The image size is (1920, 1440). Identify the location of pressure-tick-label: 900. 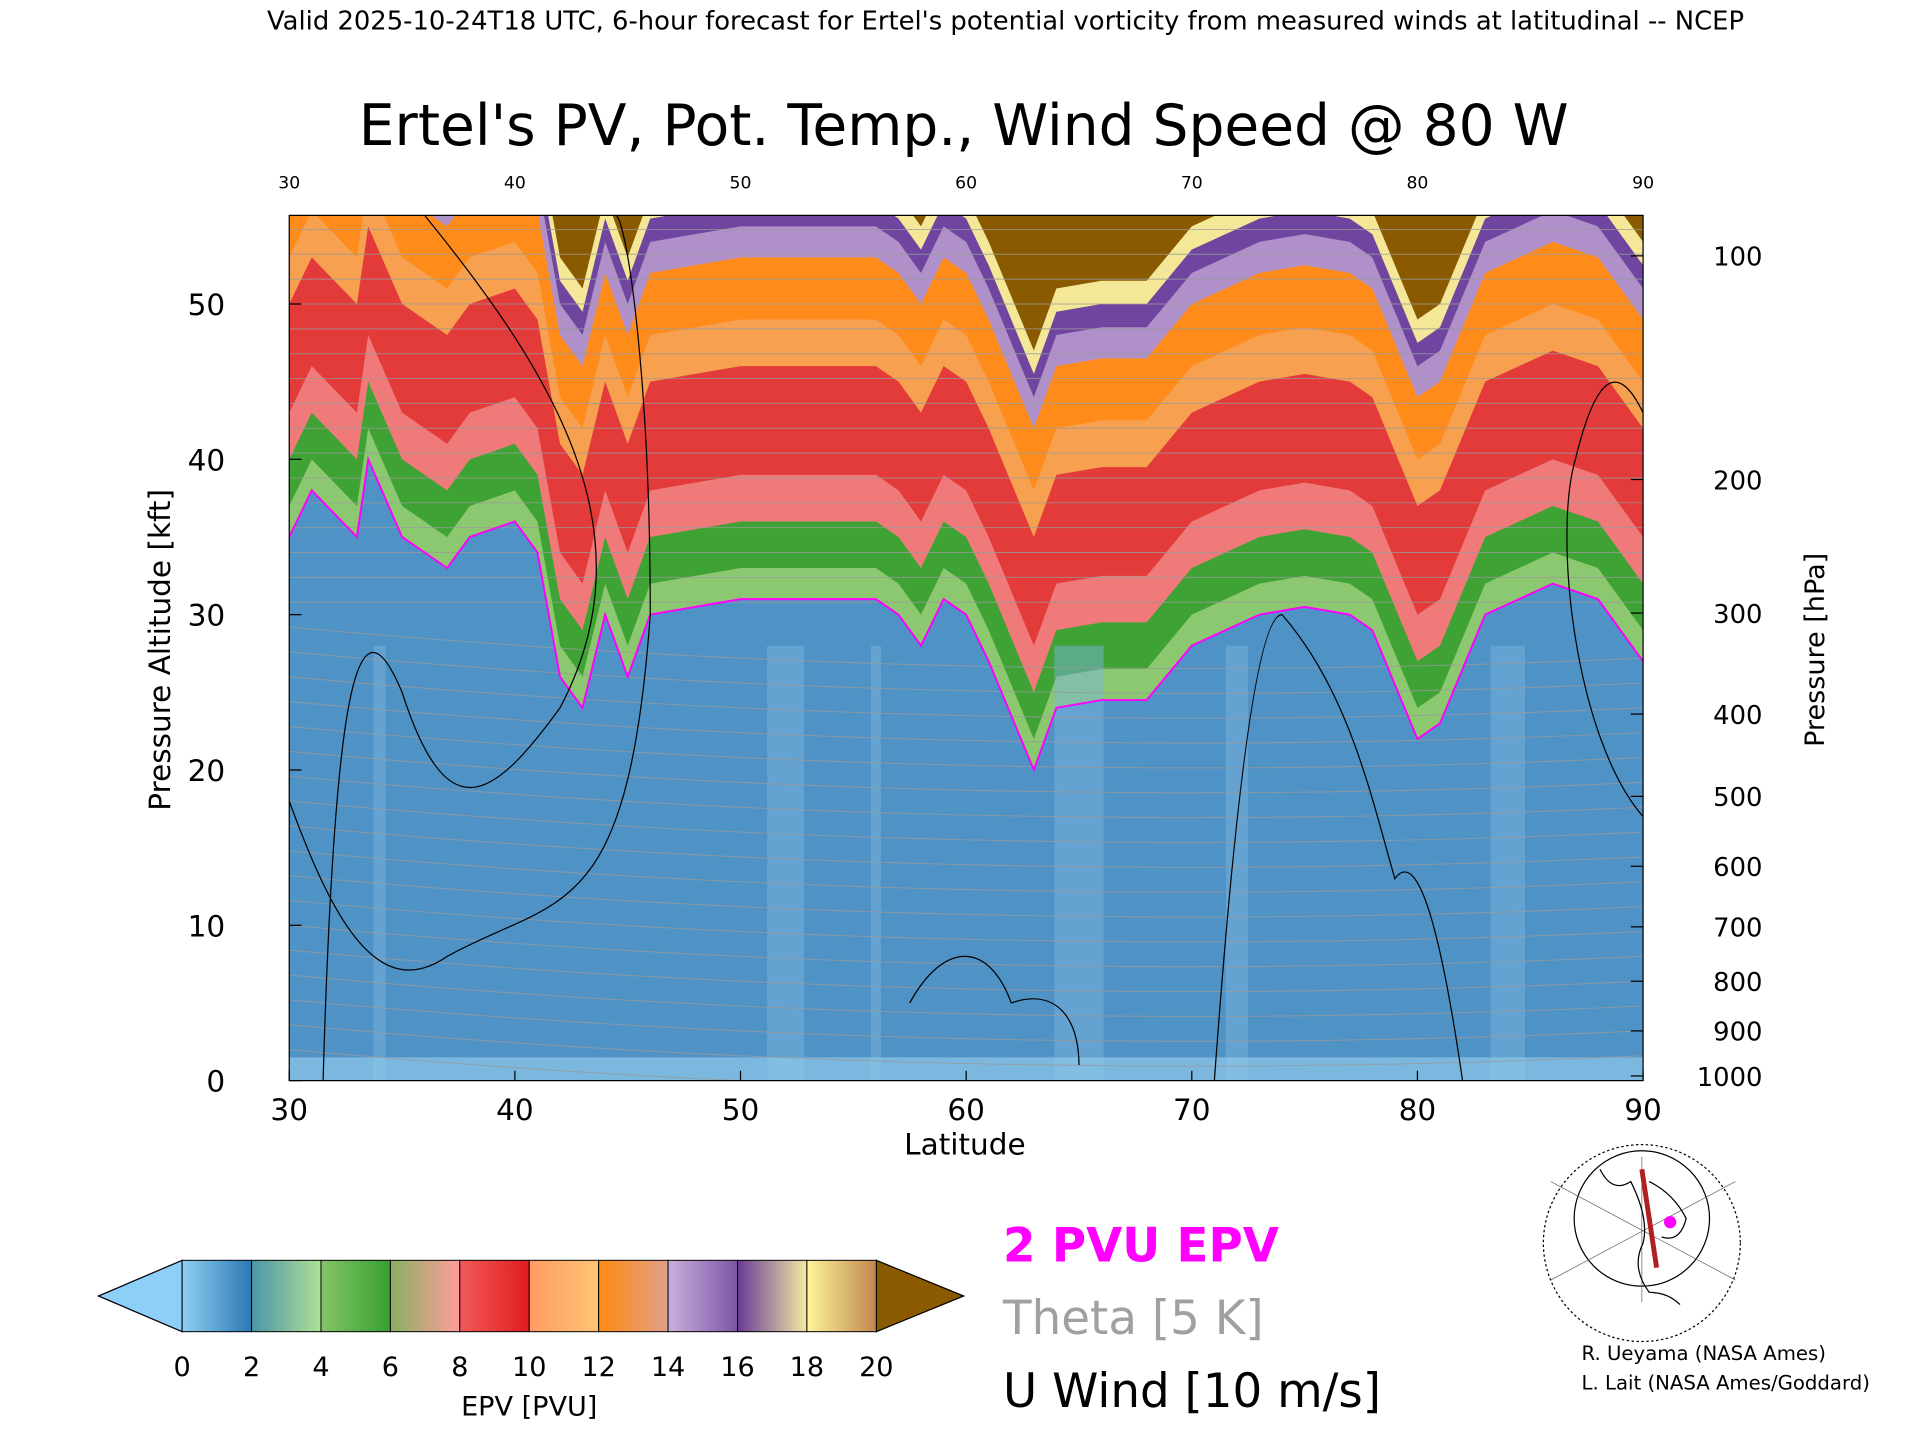
(1737, 1033).